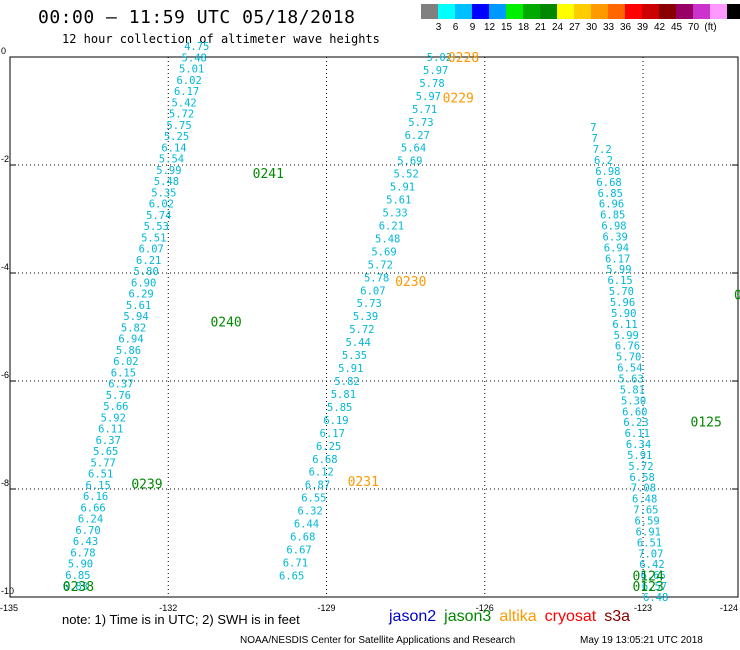 The width and height of the screenshot is (740, 650). I want to click on swh-value: 5.70, so click(628, 358).